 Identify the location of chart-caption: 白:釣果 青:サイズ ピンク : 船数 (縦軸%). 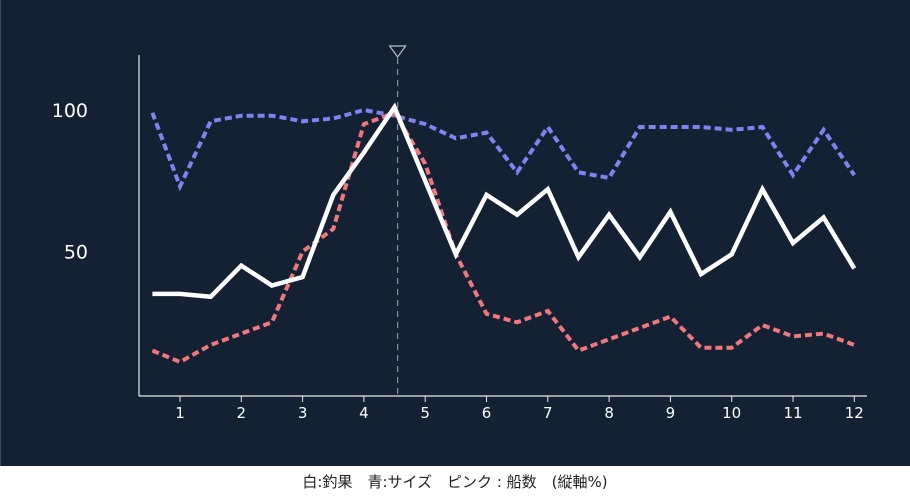
(455, 485).